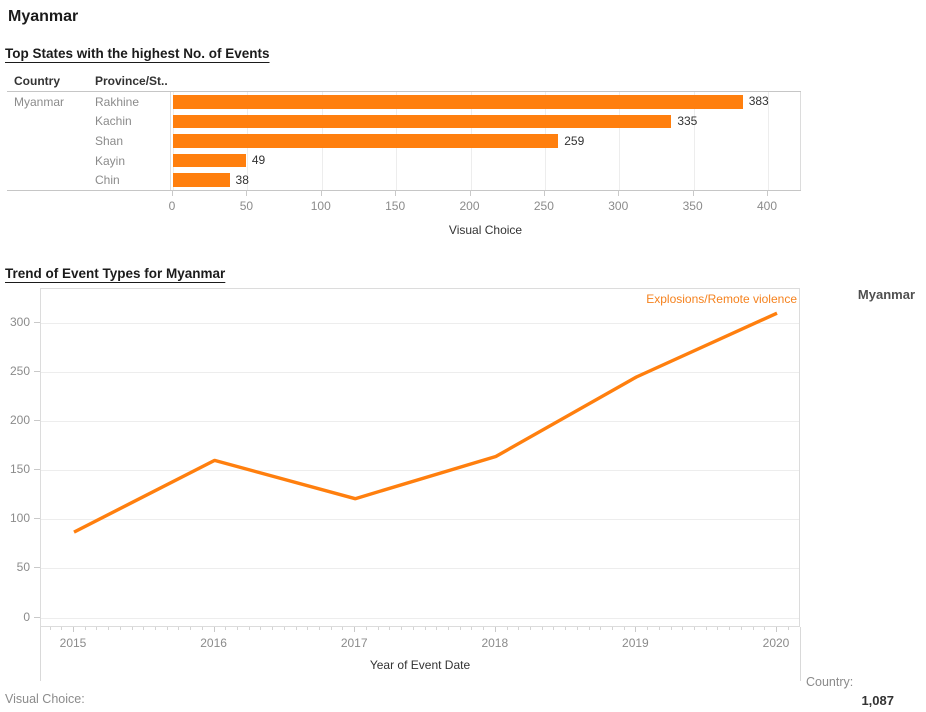 The image size is (926, 712). What do you see at coordinates (495, 643) in the screenshot?
I see `line-x-year-label: 2018` at bounding box center [495, 643].